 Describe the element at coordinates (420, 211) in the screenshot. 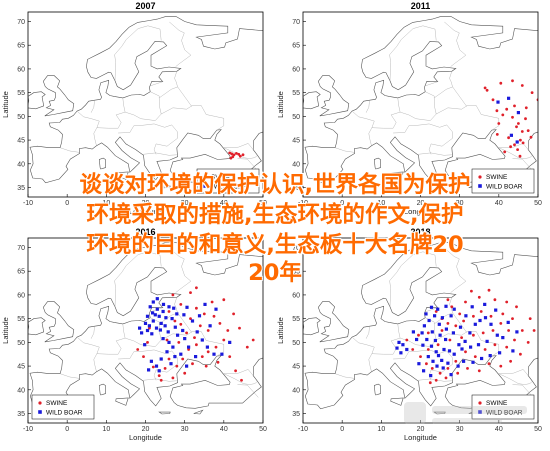

I see `x-axis-label: Longitude` at that location.